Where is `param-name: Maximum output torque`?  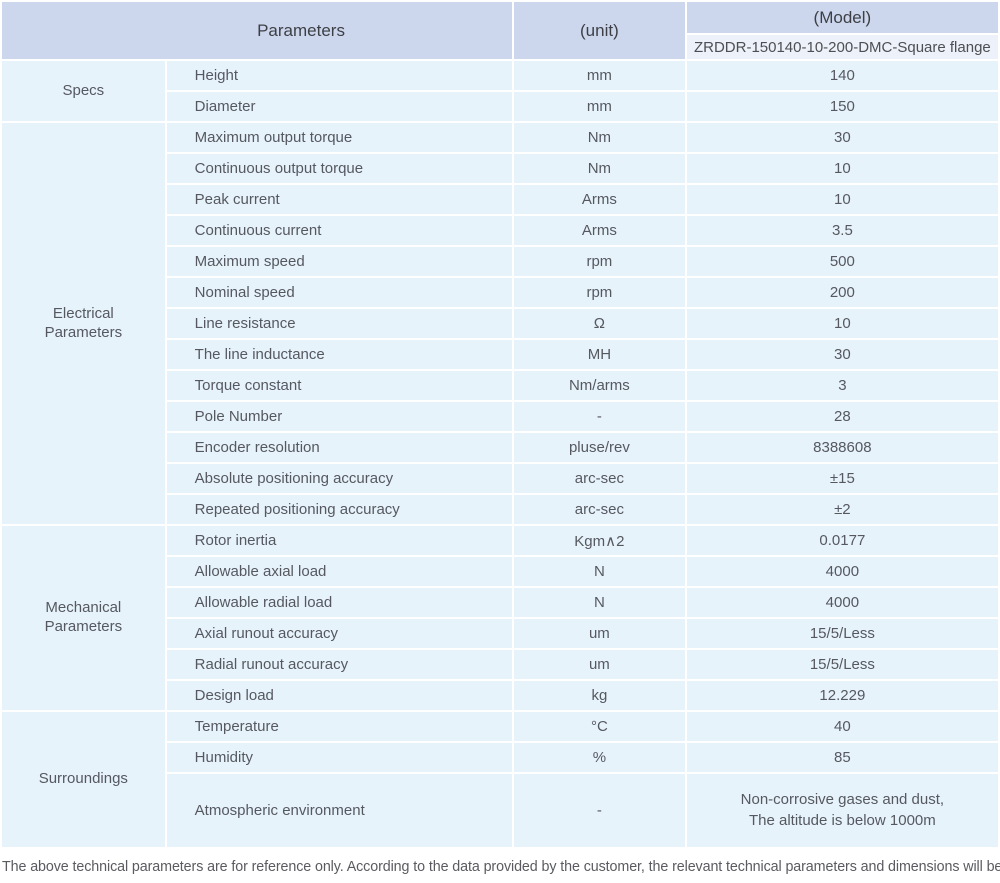 param-name: Maximum output torque is located at coordinates (339, 137).